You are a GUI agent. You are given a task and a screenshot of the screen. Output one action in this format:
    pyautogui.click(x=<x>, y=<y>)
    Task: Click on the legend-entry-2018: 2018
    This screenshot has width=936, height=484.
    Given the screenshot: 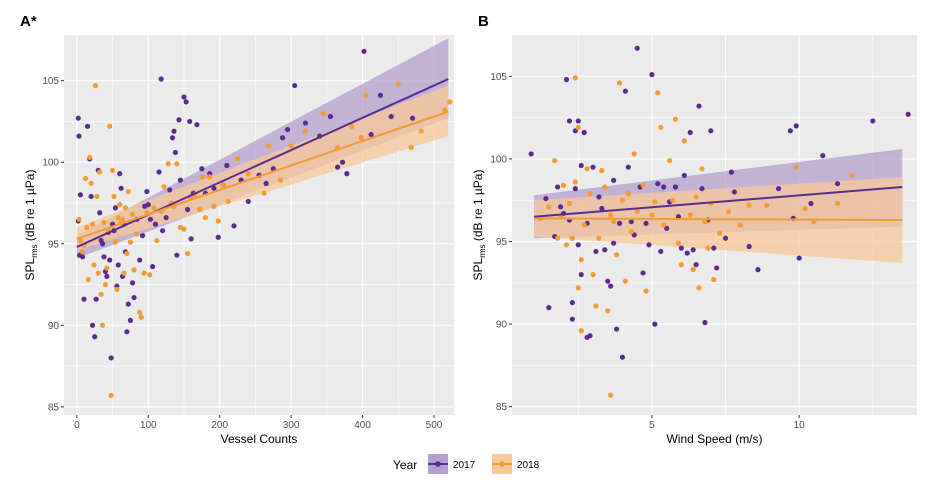 What is the action you would take?
    pyautogui.click(x=516, y=464)
    